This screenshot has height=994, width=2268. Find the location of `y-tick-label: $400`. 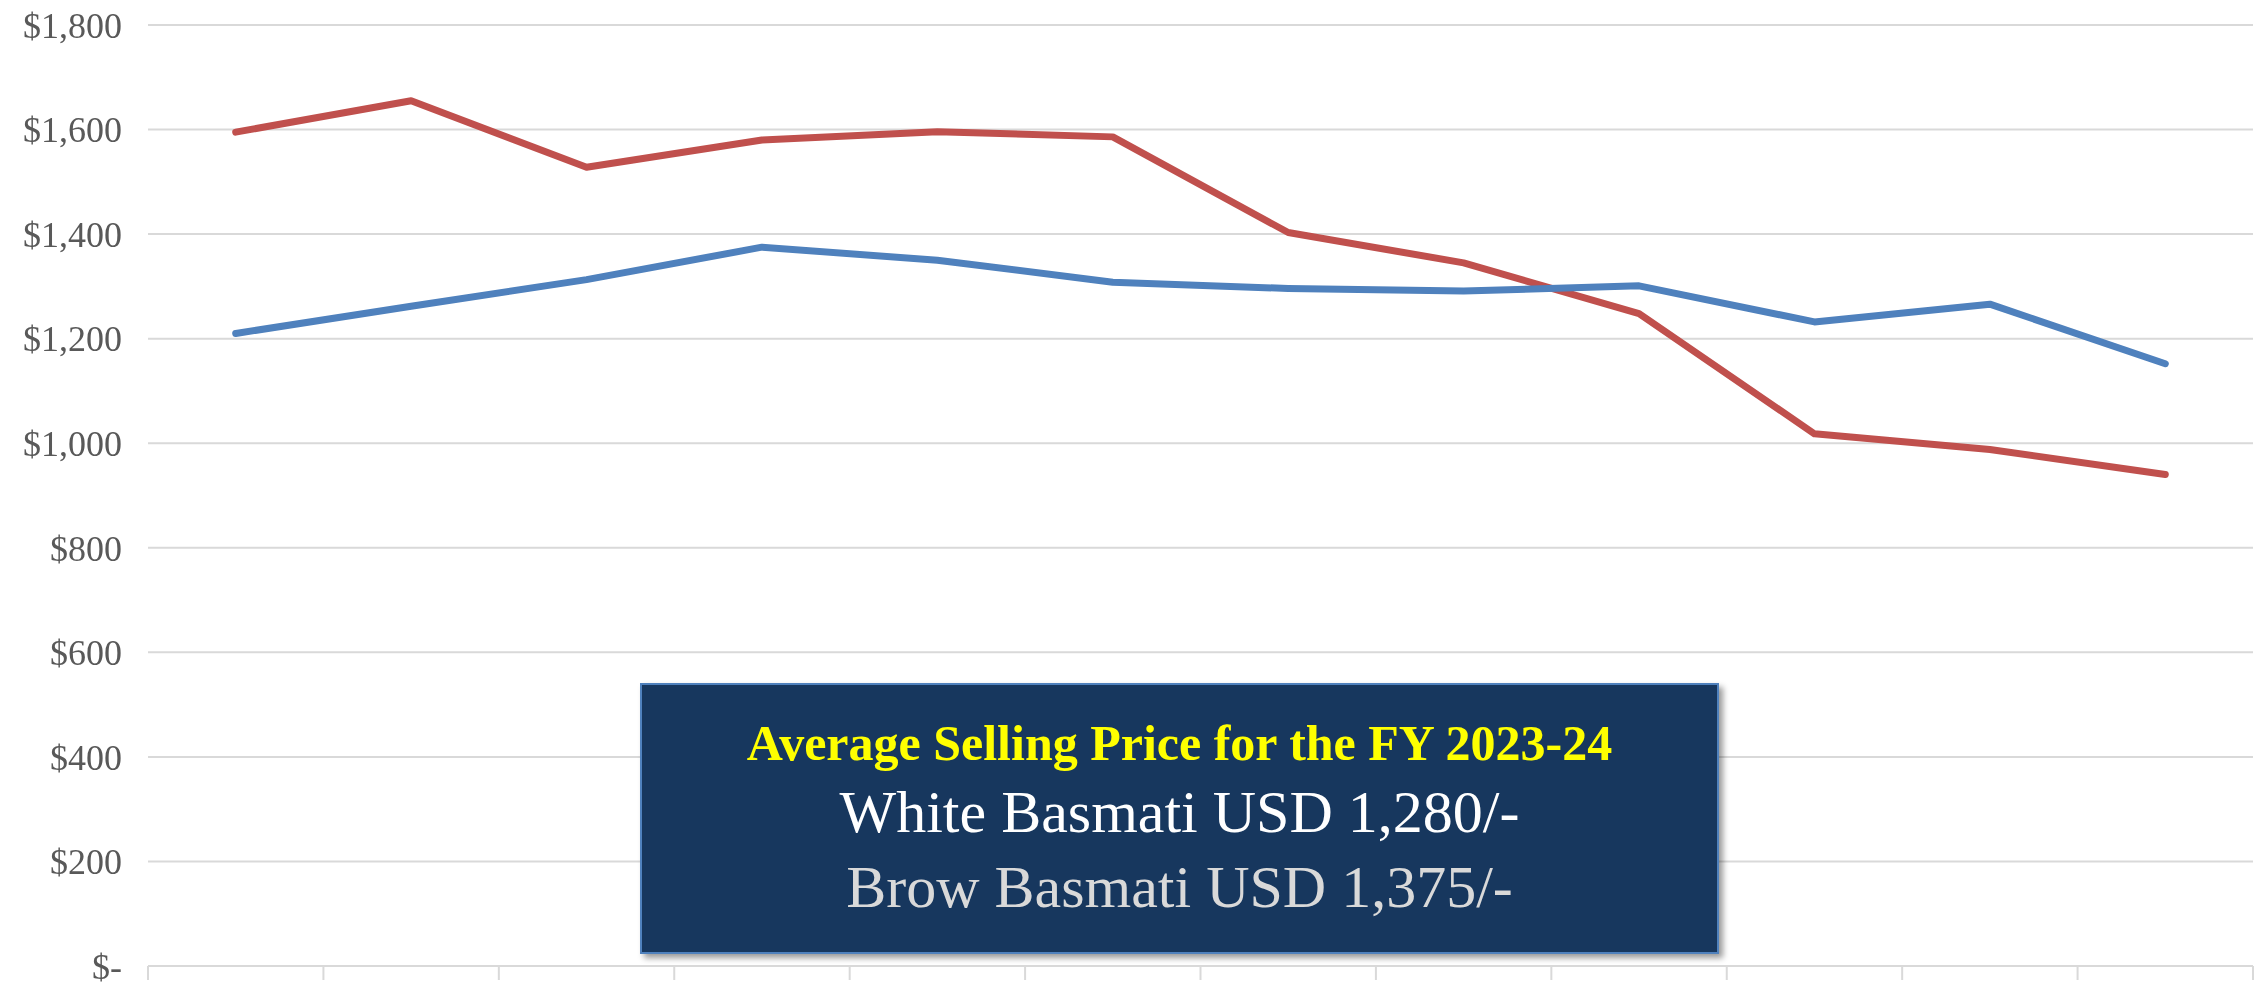

y-tick-label: $400 is located at coordinates (86, 757).